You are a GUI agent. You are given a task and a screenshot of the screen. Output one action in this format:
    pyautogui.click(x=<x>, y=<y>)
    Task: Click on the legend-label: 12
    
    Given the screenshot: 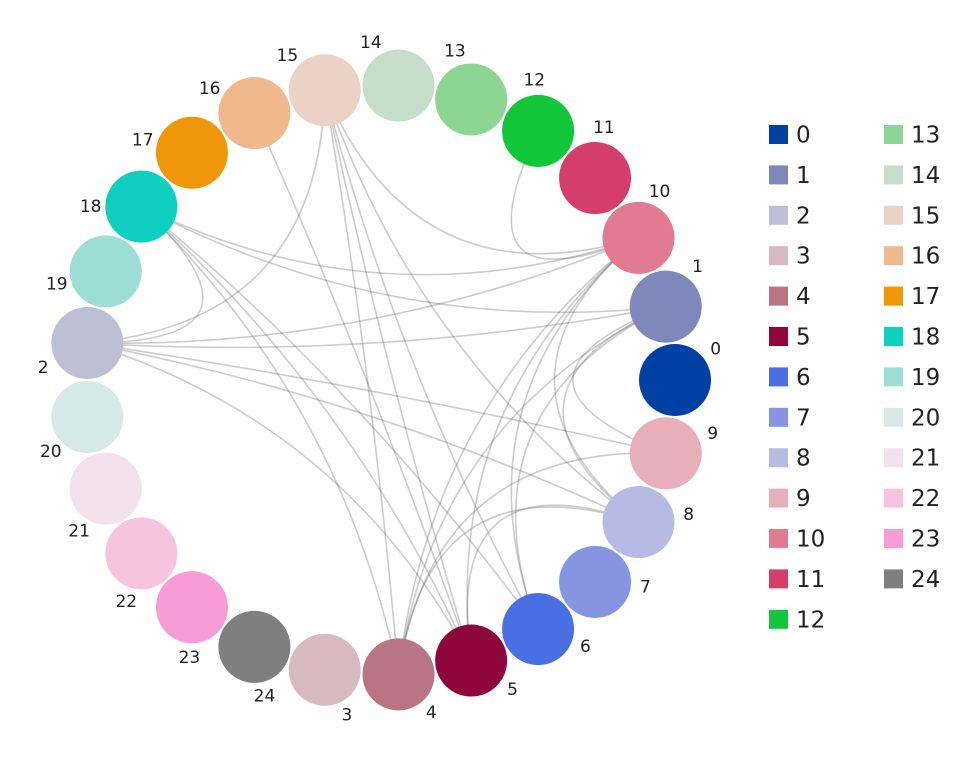 What is the action you would take?
    pyautogui.click(x=810, y=620)
    